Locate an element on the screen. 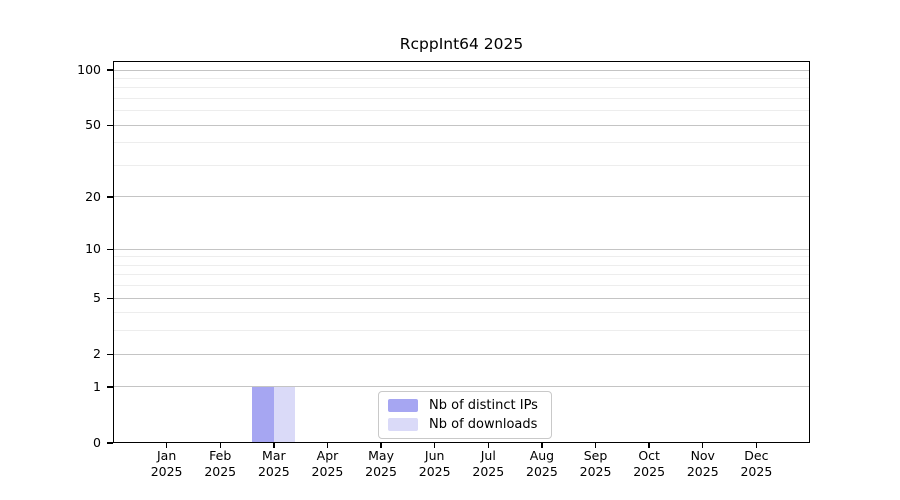 The height and width of the screenshot is (500, 900). x-tick-month: Feb is located at coordinates (220, 455).